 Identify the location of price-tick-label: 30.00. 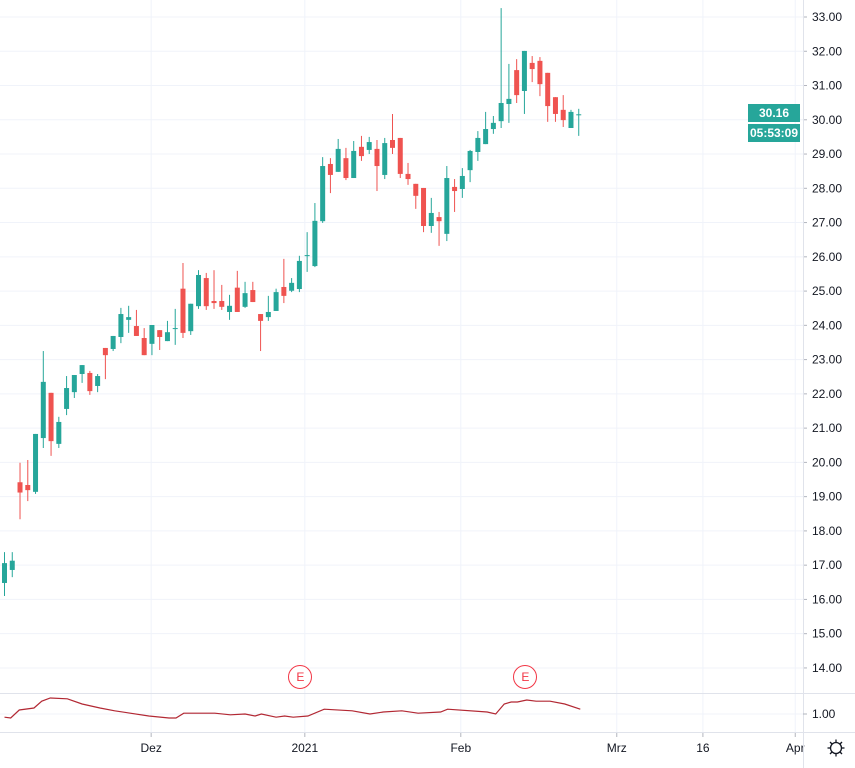
(827, 120).